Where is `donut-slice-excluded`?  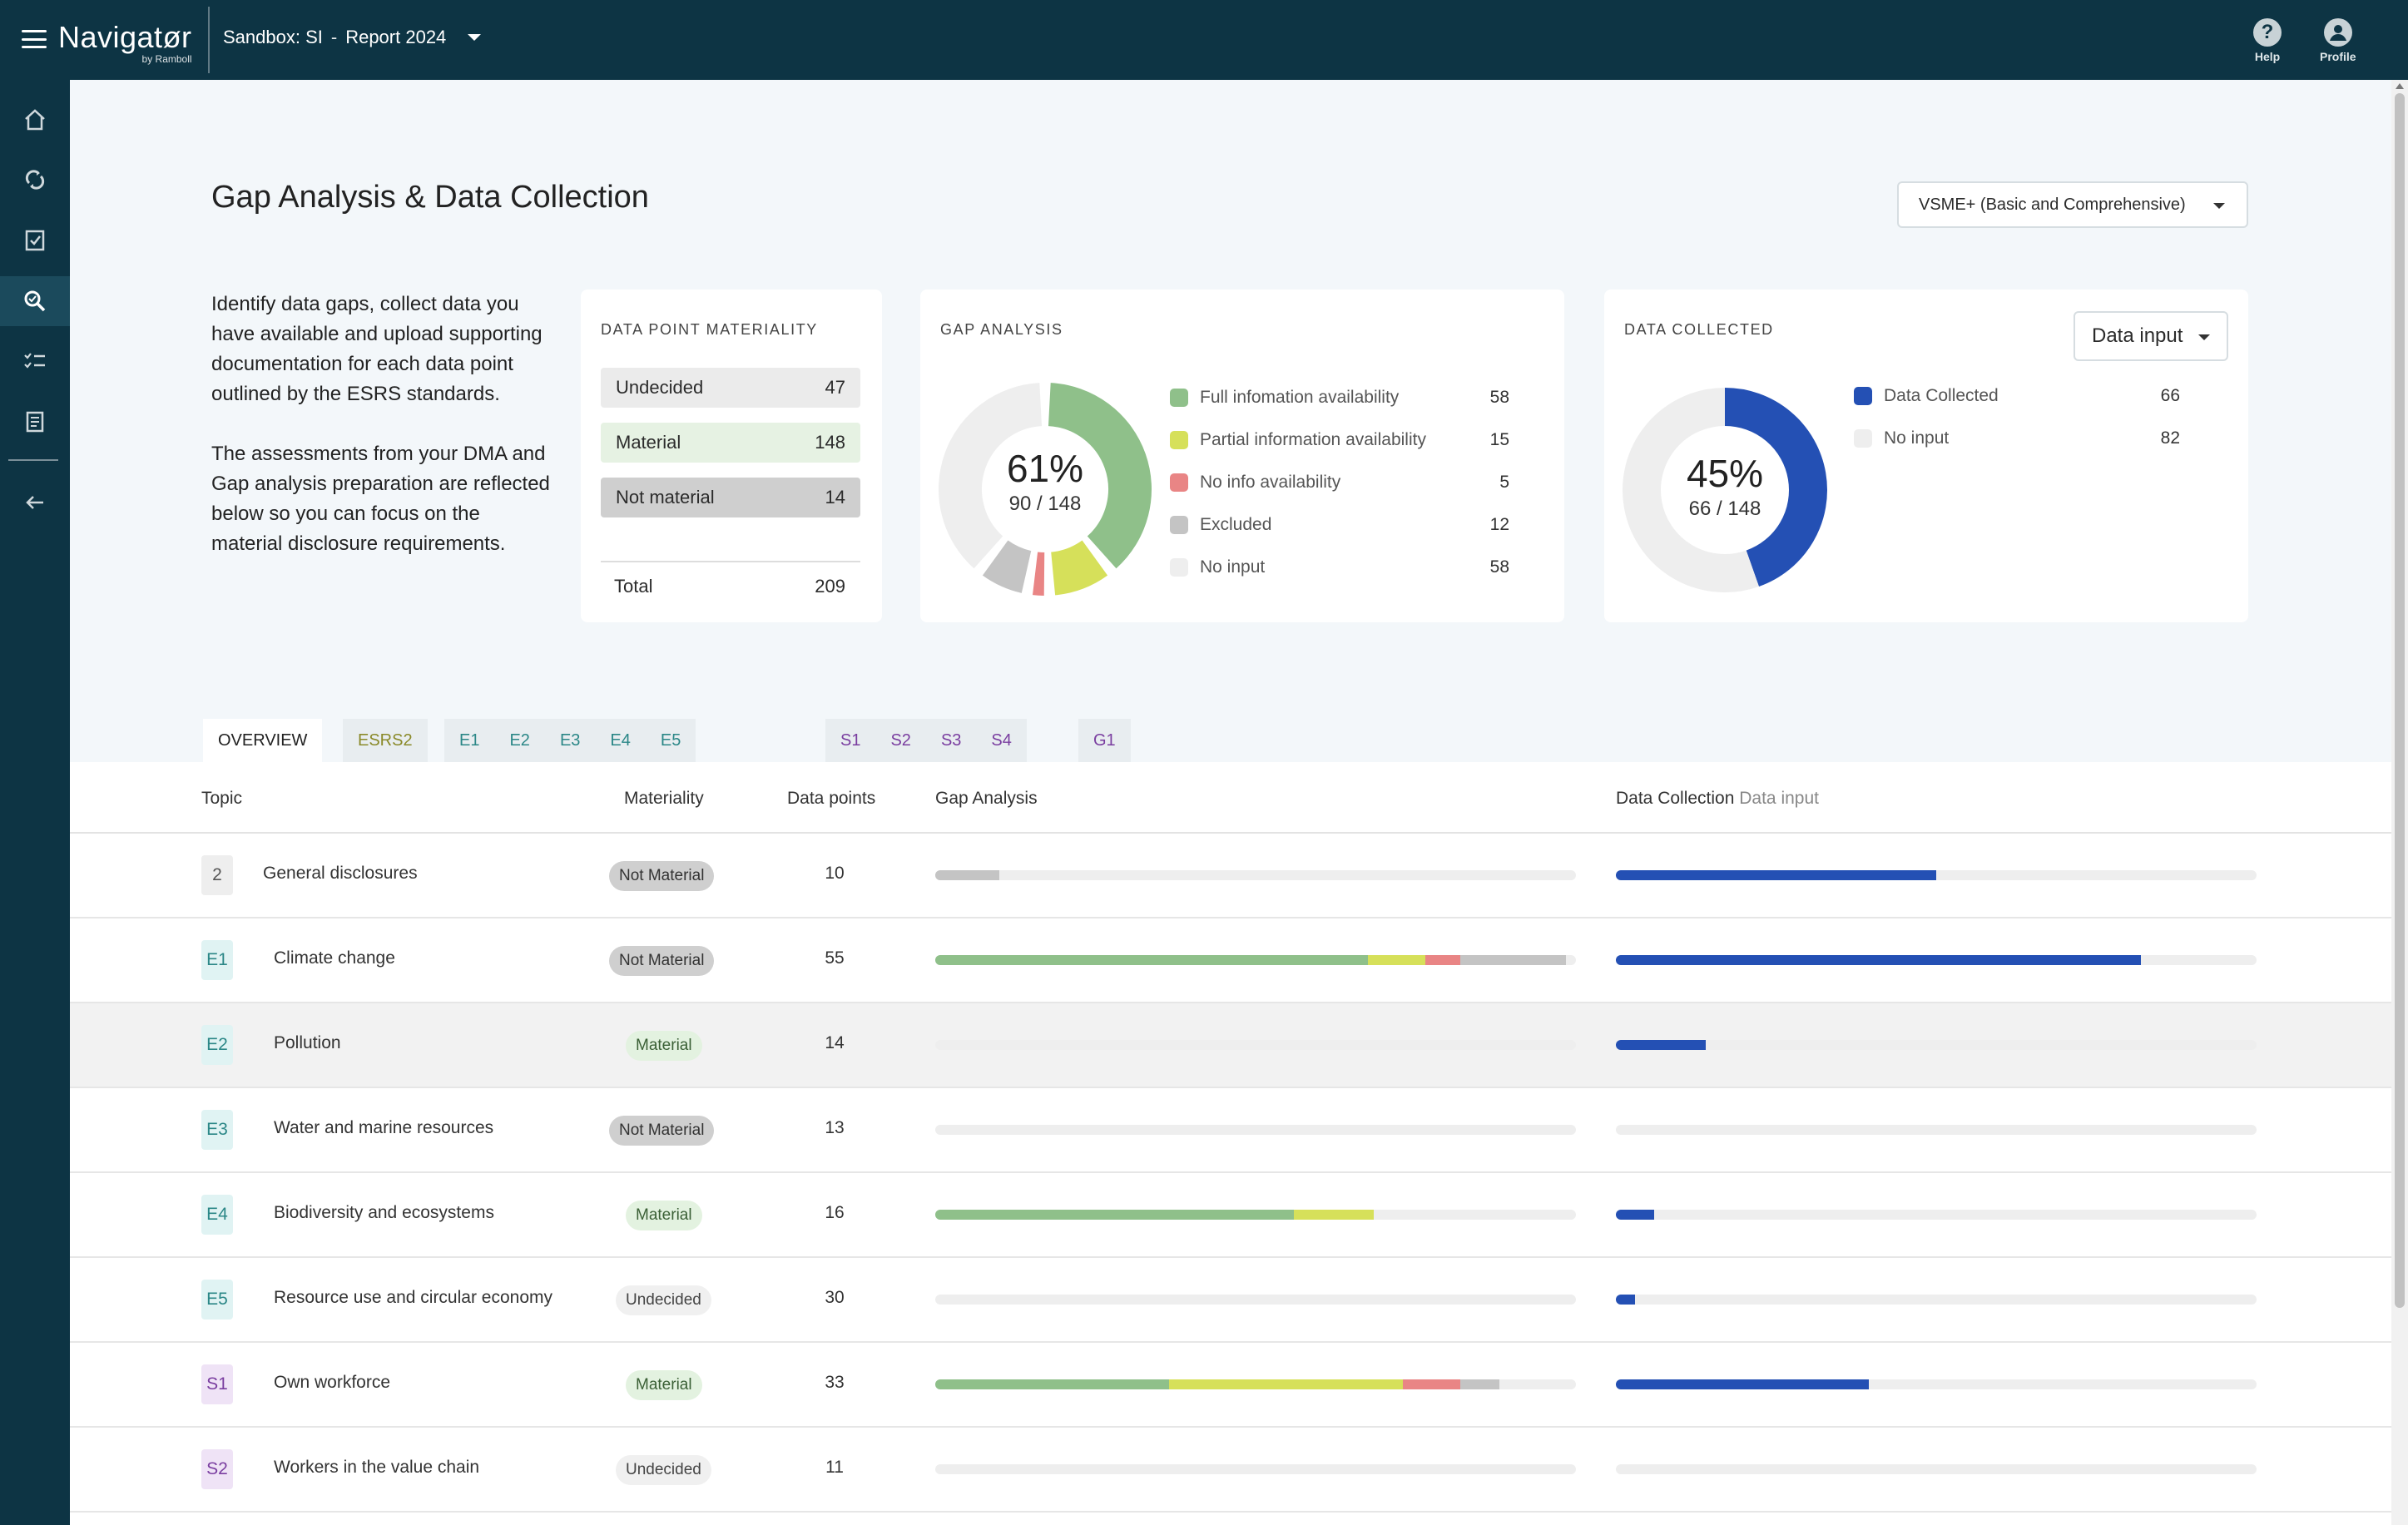 donut-slice-excluded is located at coordinates (1008, 566).